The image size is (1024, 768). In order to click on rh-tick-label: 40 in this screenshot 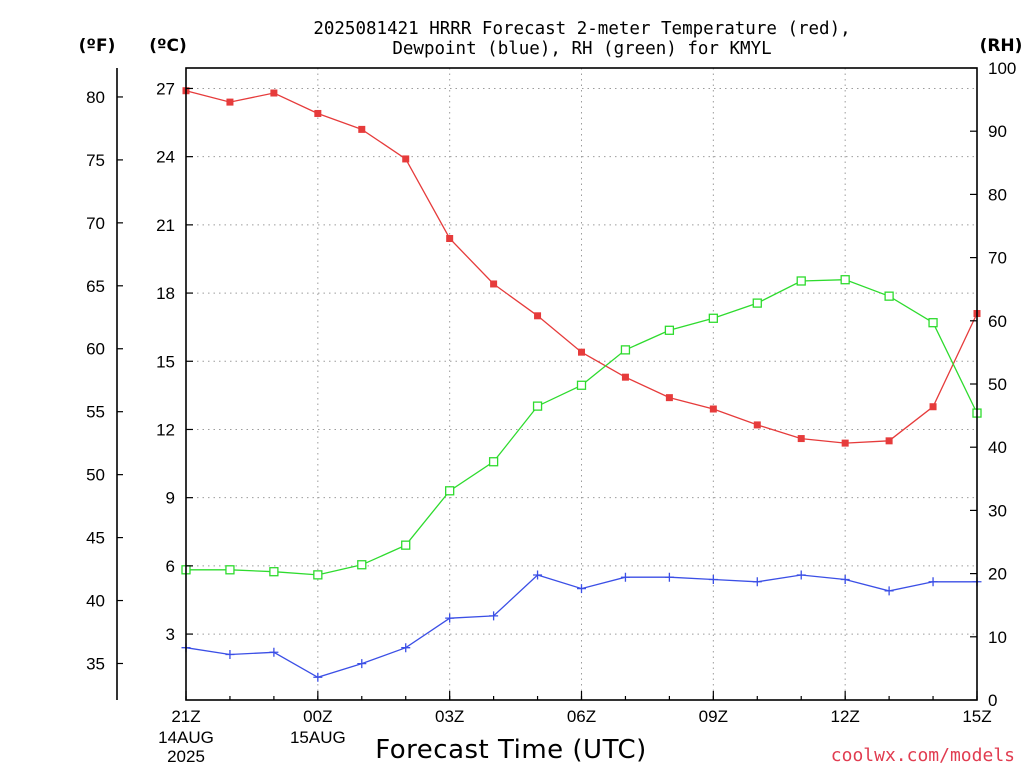, I will do `click(997, 447)`.